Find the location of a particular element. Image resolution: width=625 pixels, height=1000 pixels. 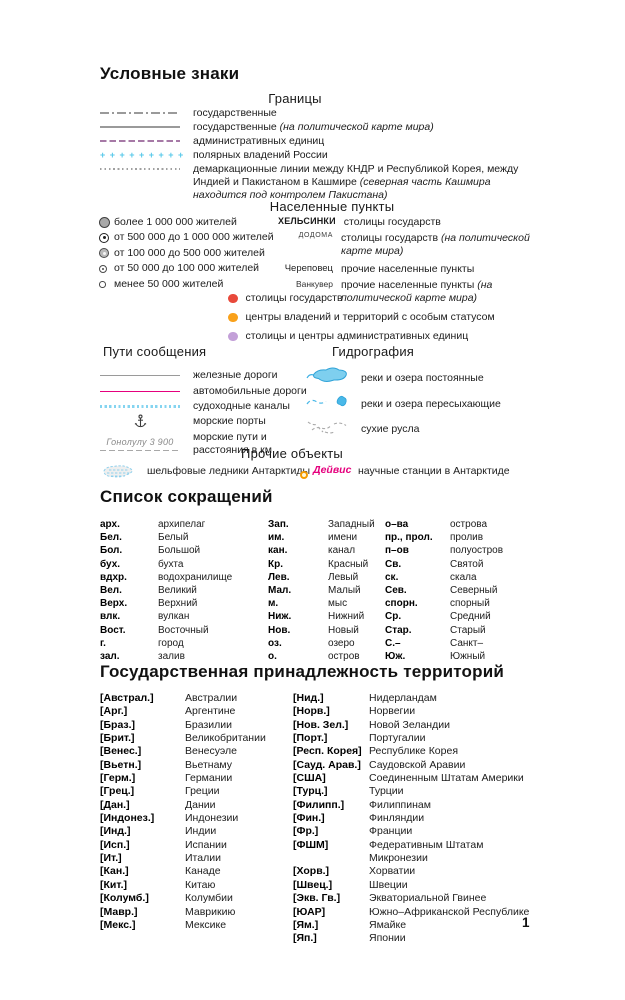

territory-abbr: [Фр.] is located at coordinates (306, 831).